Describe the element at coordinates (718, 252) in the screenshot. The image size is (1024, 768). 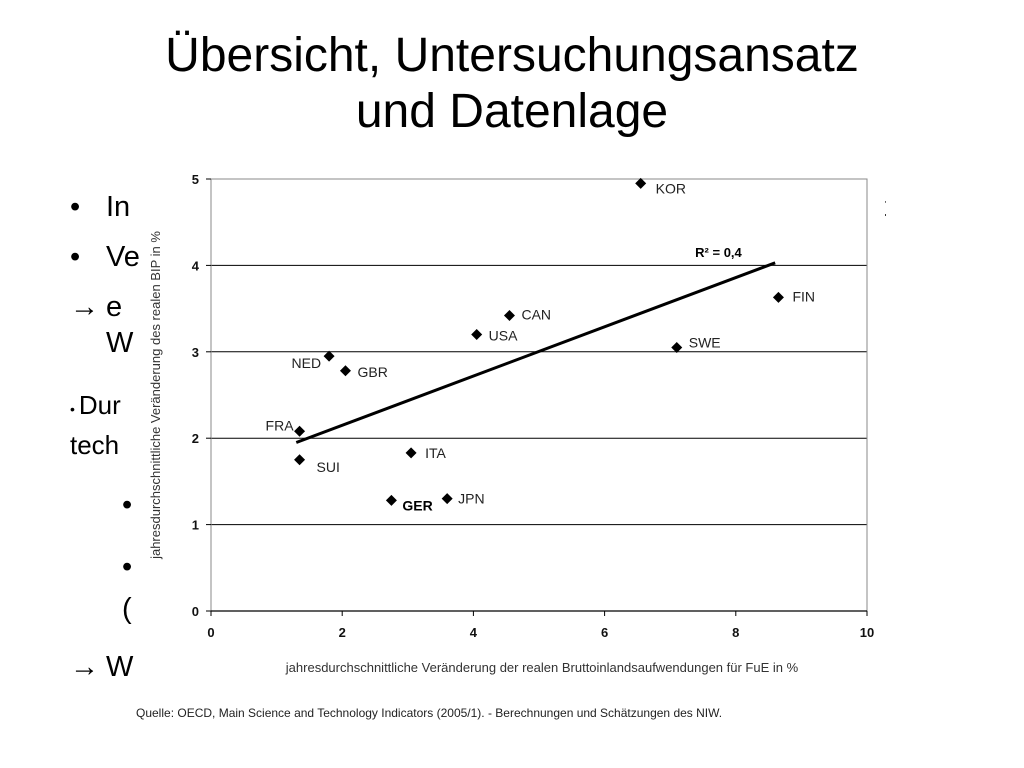
I see `r-squared-label: R² = 0,4` at that location.